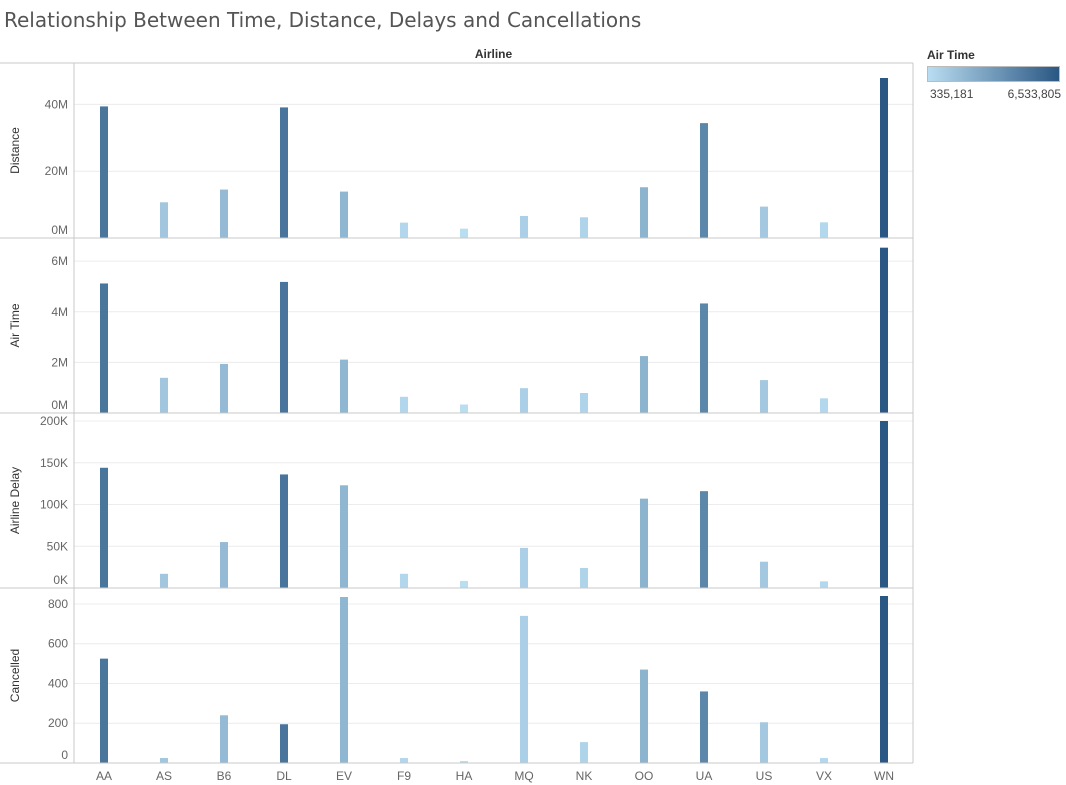 This screenshot has width=1066, height=785. What do you see at coordinates (884, 776) in the screenshot?
I see `x-tick-label: WN` at bounding box center [884, 776].